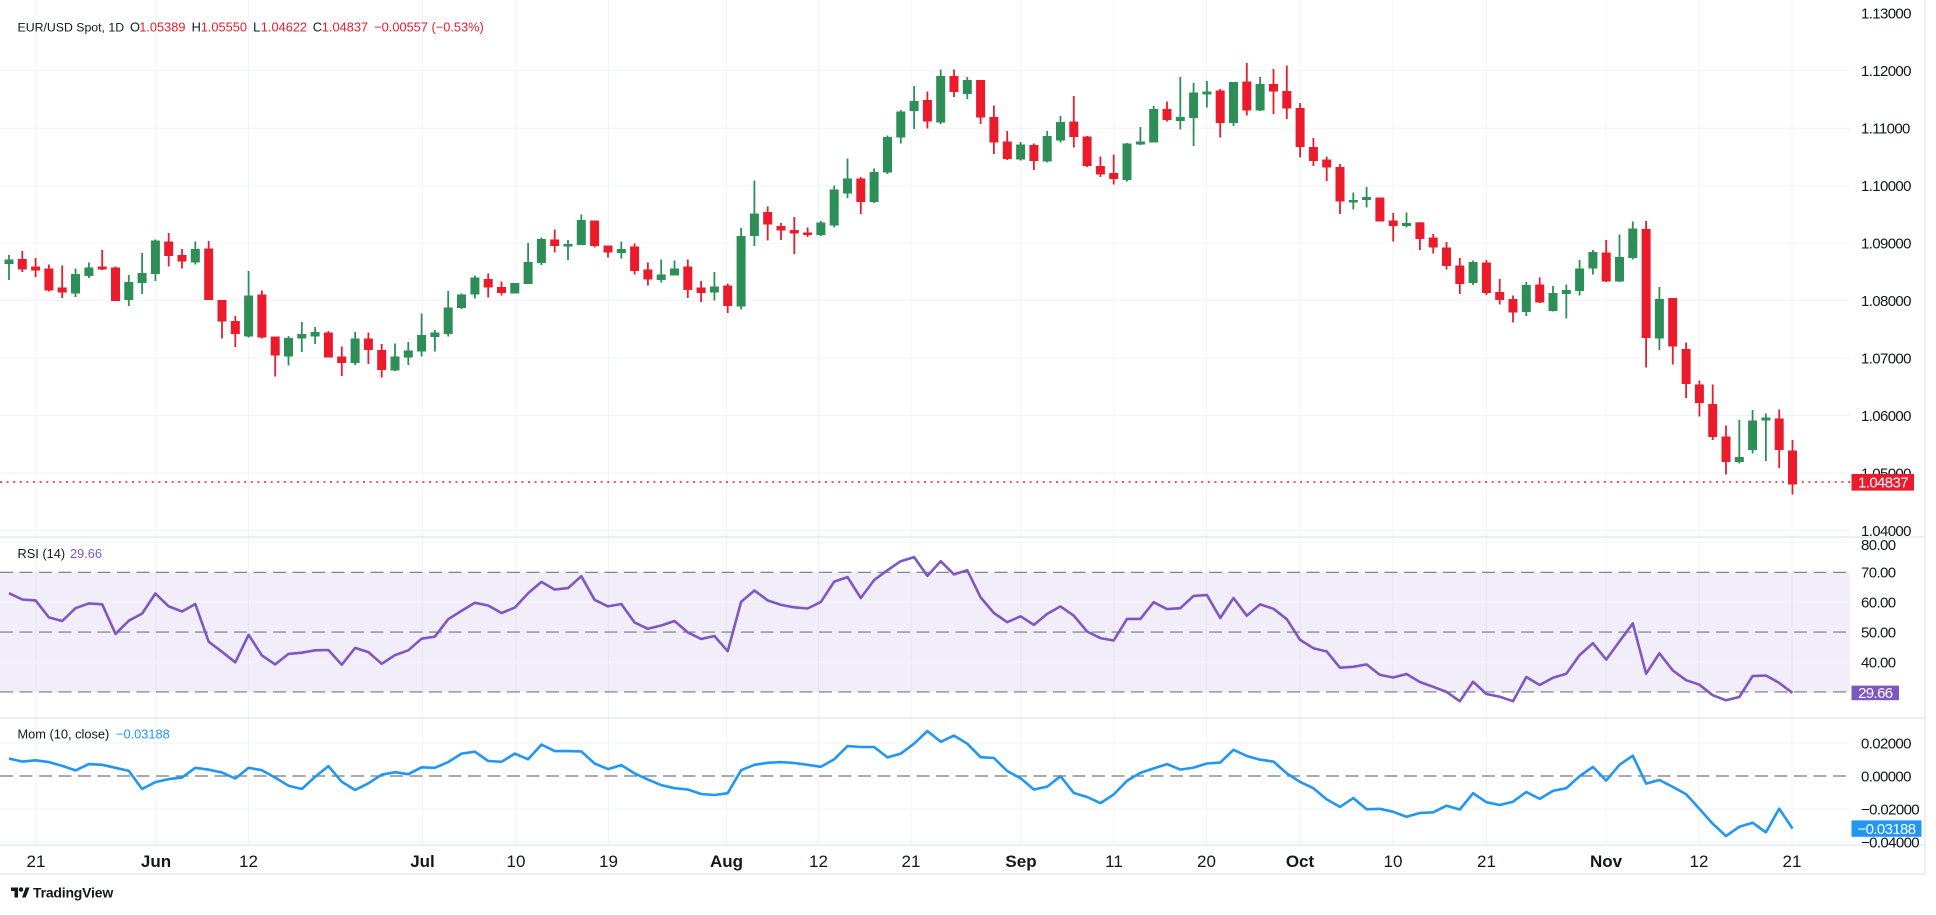  What do you see at coordinates (1886, 301) in the screenshot?
I see `svg-text: 1.08000` at bounding box center [1886, 301].